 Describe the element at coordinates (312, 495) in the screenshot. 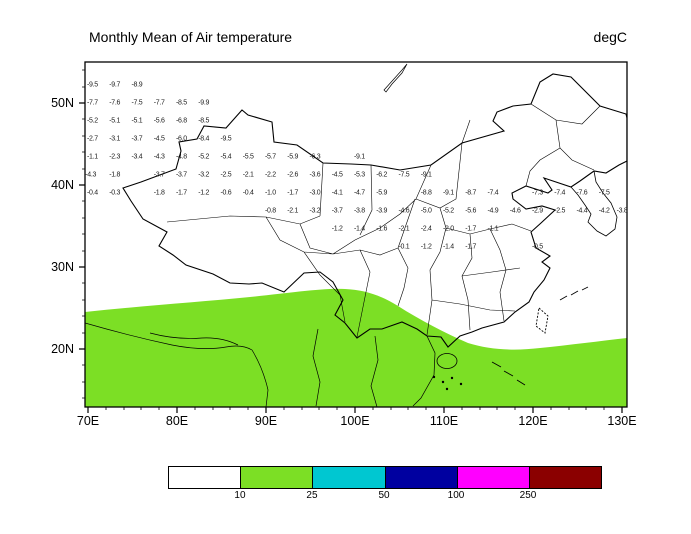

I see `colorbar-tick-label: 25` at that location.